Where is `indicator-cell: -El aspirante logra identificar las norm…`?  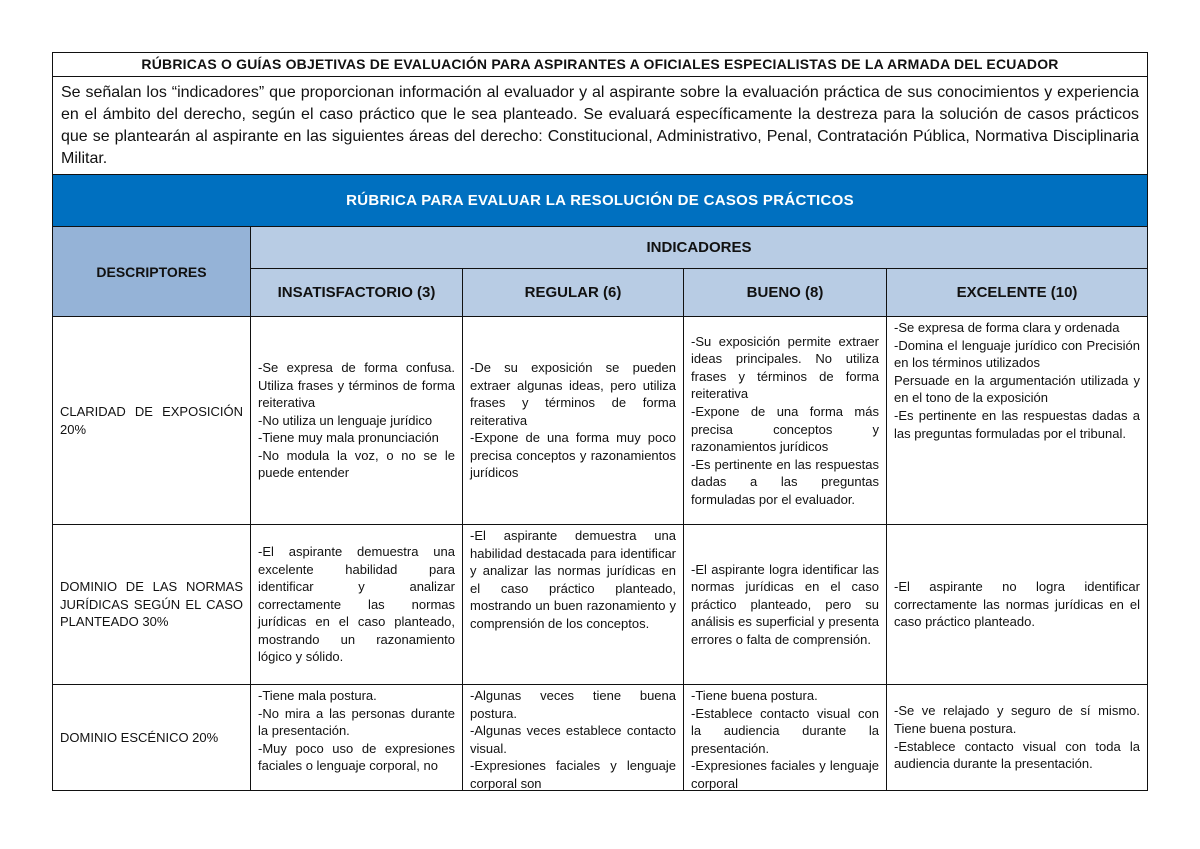 indicator-cell: -El aspirante logra identificar las norm… is located at coordinates (785, 604).